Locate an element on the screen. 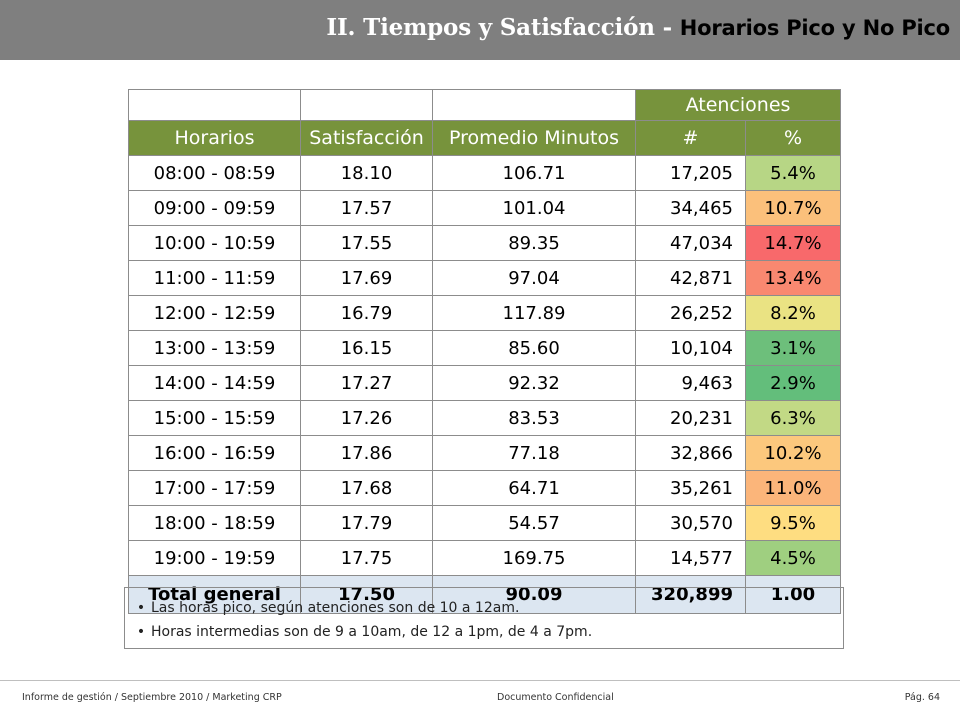  cell-promedio-minutos: 92.32 is located at coordinates (534, 383).